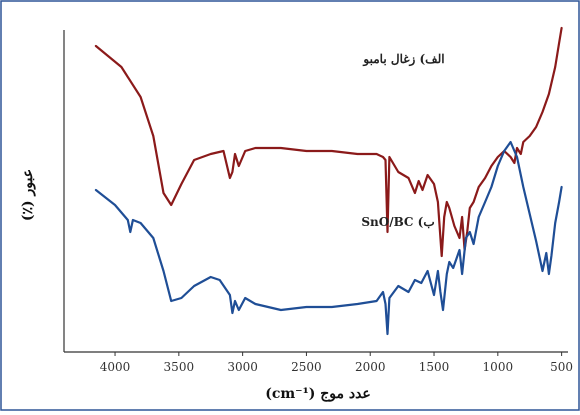 The height and width of the screenshot is (415, 580). I want to click on series-label-a: الف) زغال بامبو, so click(403, 59).